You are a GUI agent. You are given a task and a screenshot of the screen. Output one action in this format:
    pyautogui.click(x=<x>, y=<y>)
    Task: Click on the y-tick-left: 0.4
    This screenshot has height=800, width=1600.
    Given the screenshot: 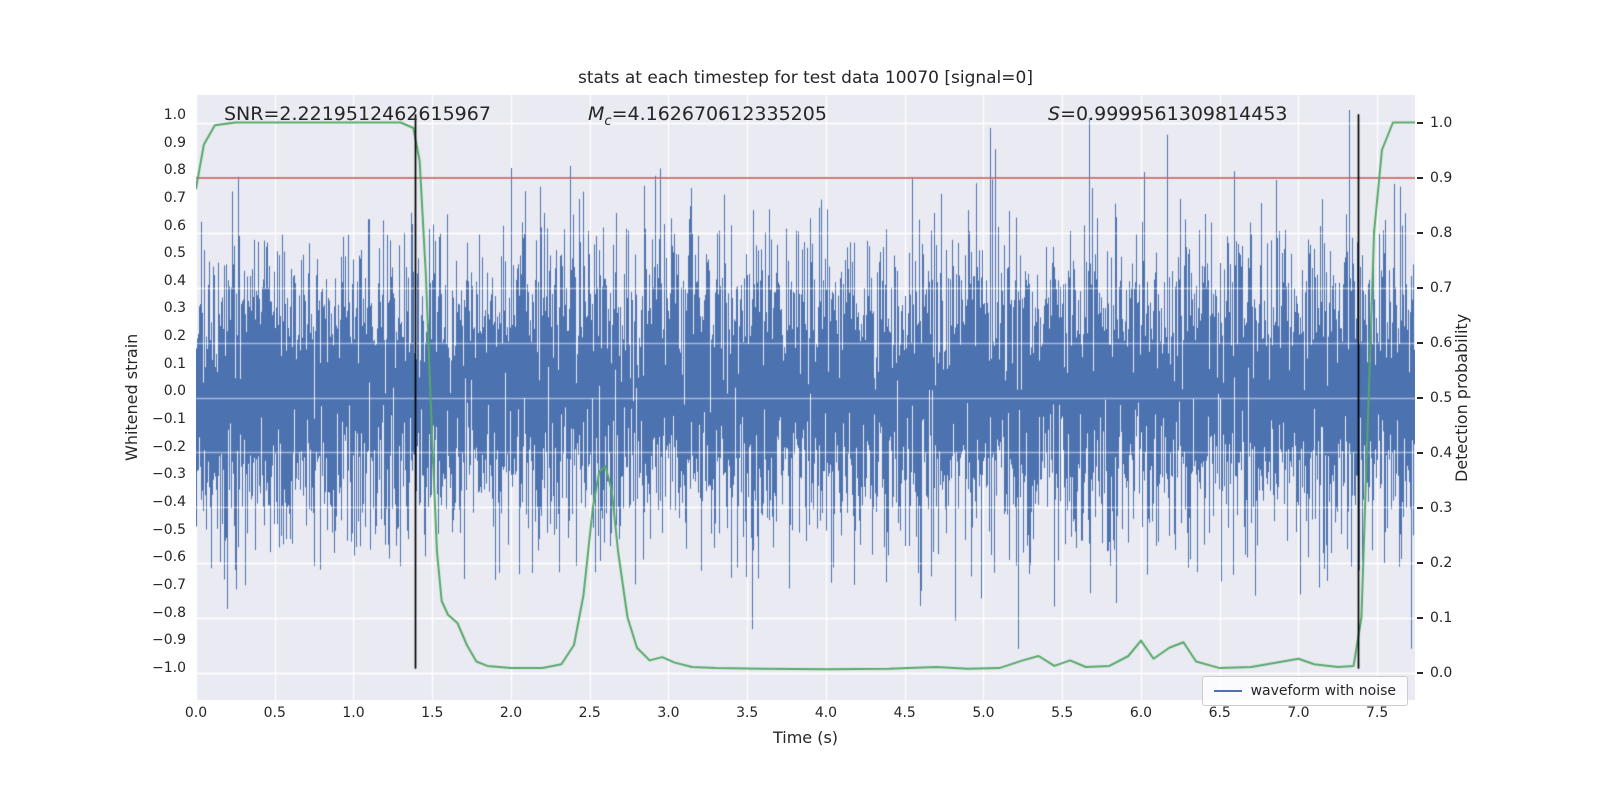 What is the action you would take?
    pyautogui.click(x=174, y=280)
    